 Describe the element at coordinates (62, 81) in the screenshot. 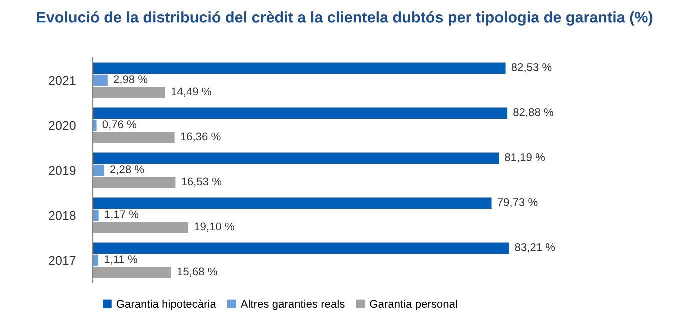

I see `y-tick-label: 2021` at that location.